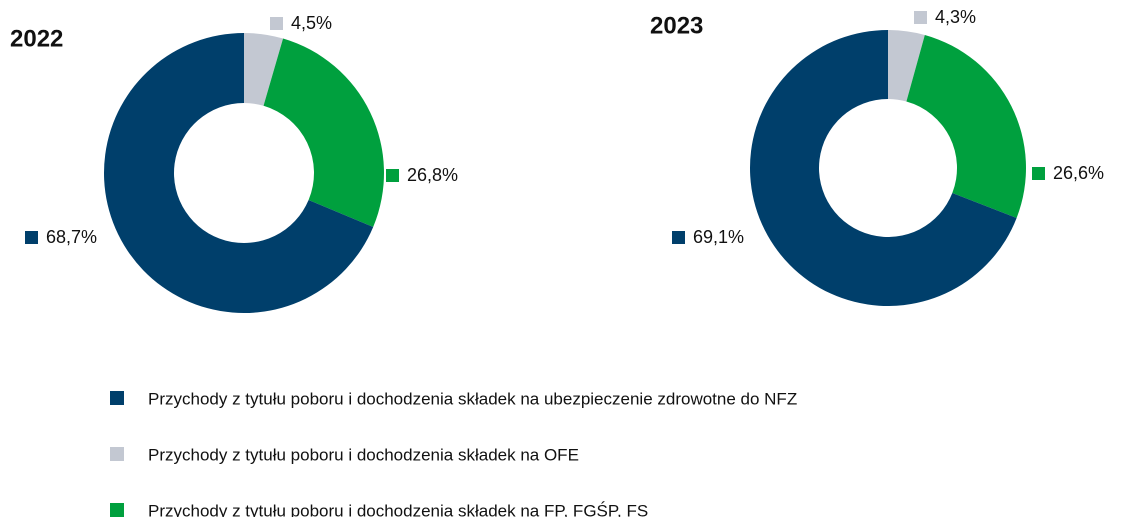  What do you see at coordinates (71, 237) in the screenshot?
I see `value-label: 68,7%` at bounding box center [71, 237].